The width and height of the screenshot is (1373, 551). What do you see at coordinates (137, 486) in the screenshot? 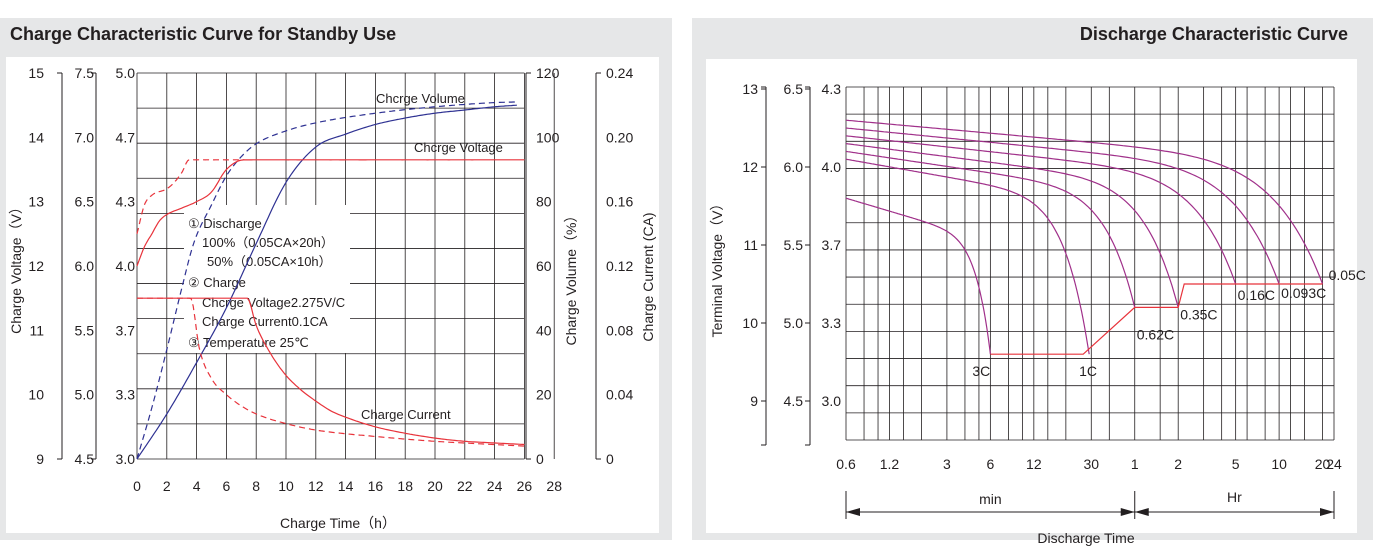
I see `x-tick-label: 0` at bounding box center [137, 486].